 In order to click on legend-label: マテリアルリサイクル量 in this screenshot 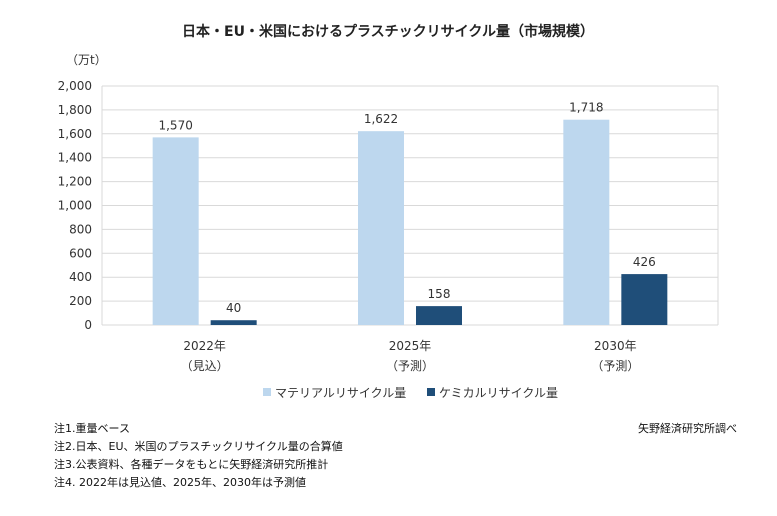, I will do `click(340, 393)`.